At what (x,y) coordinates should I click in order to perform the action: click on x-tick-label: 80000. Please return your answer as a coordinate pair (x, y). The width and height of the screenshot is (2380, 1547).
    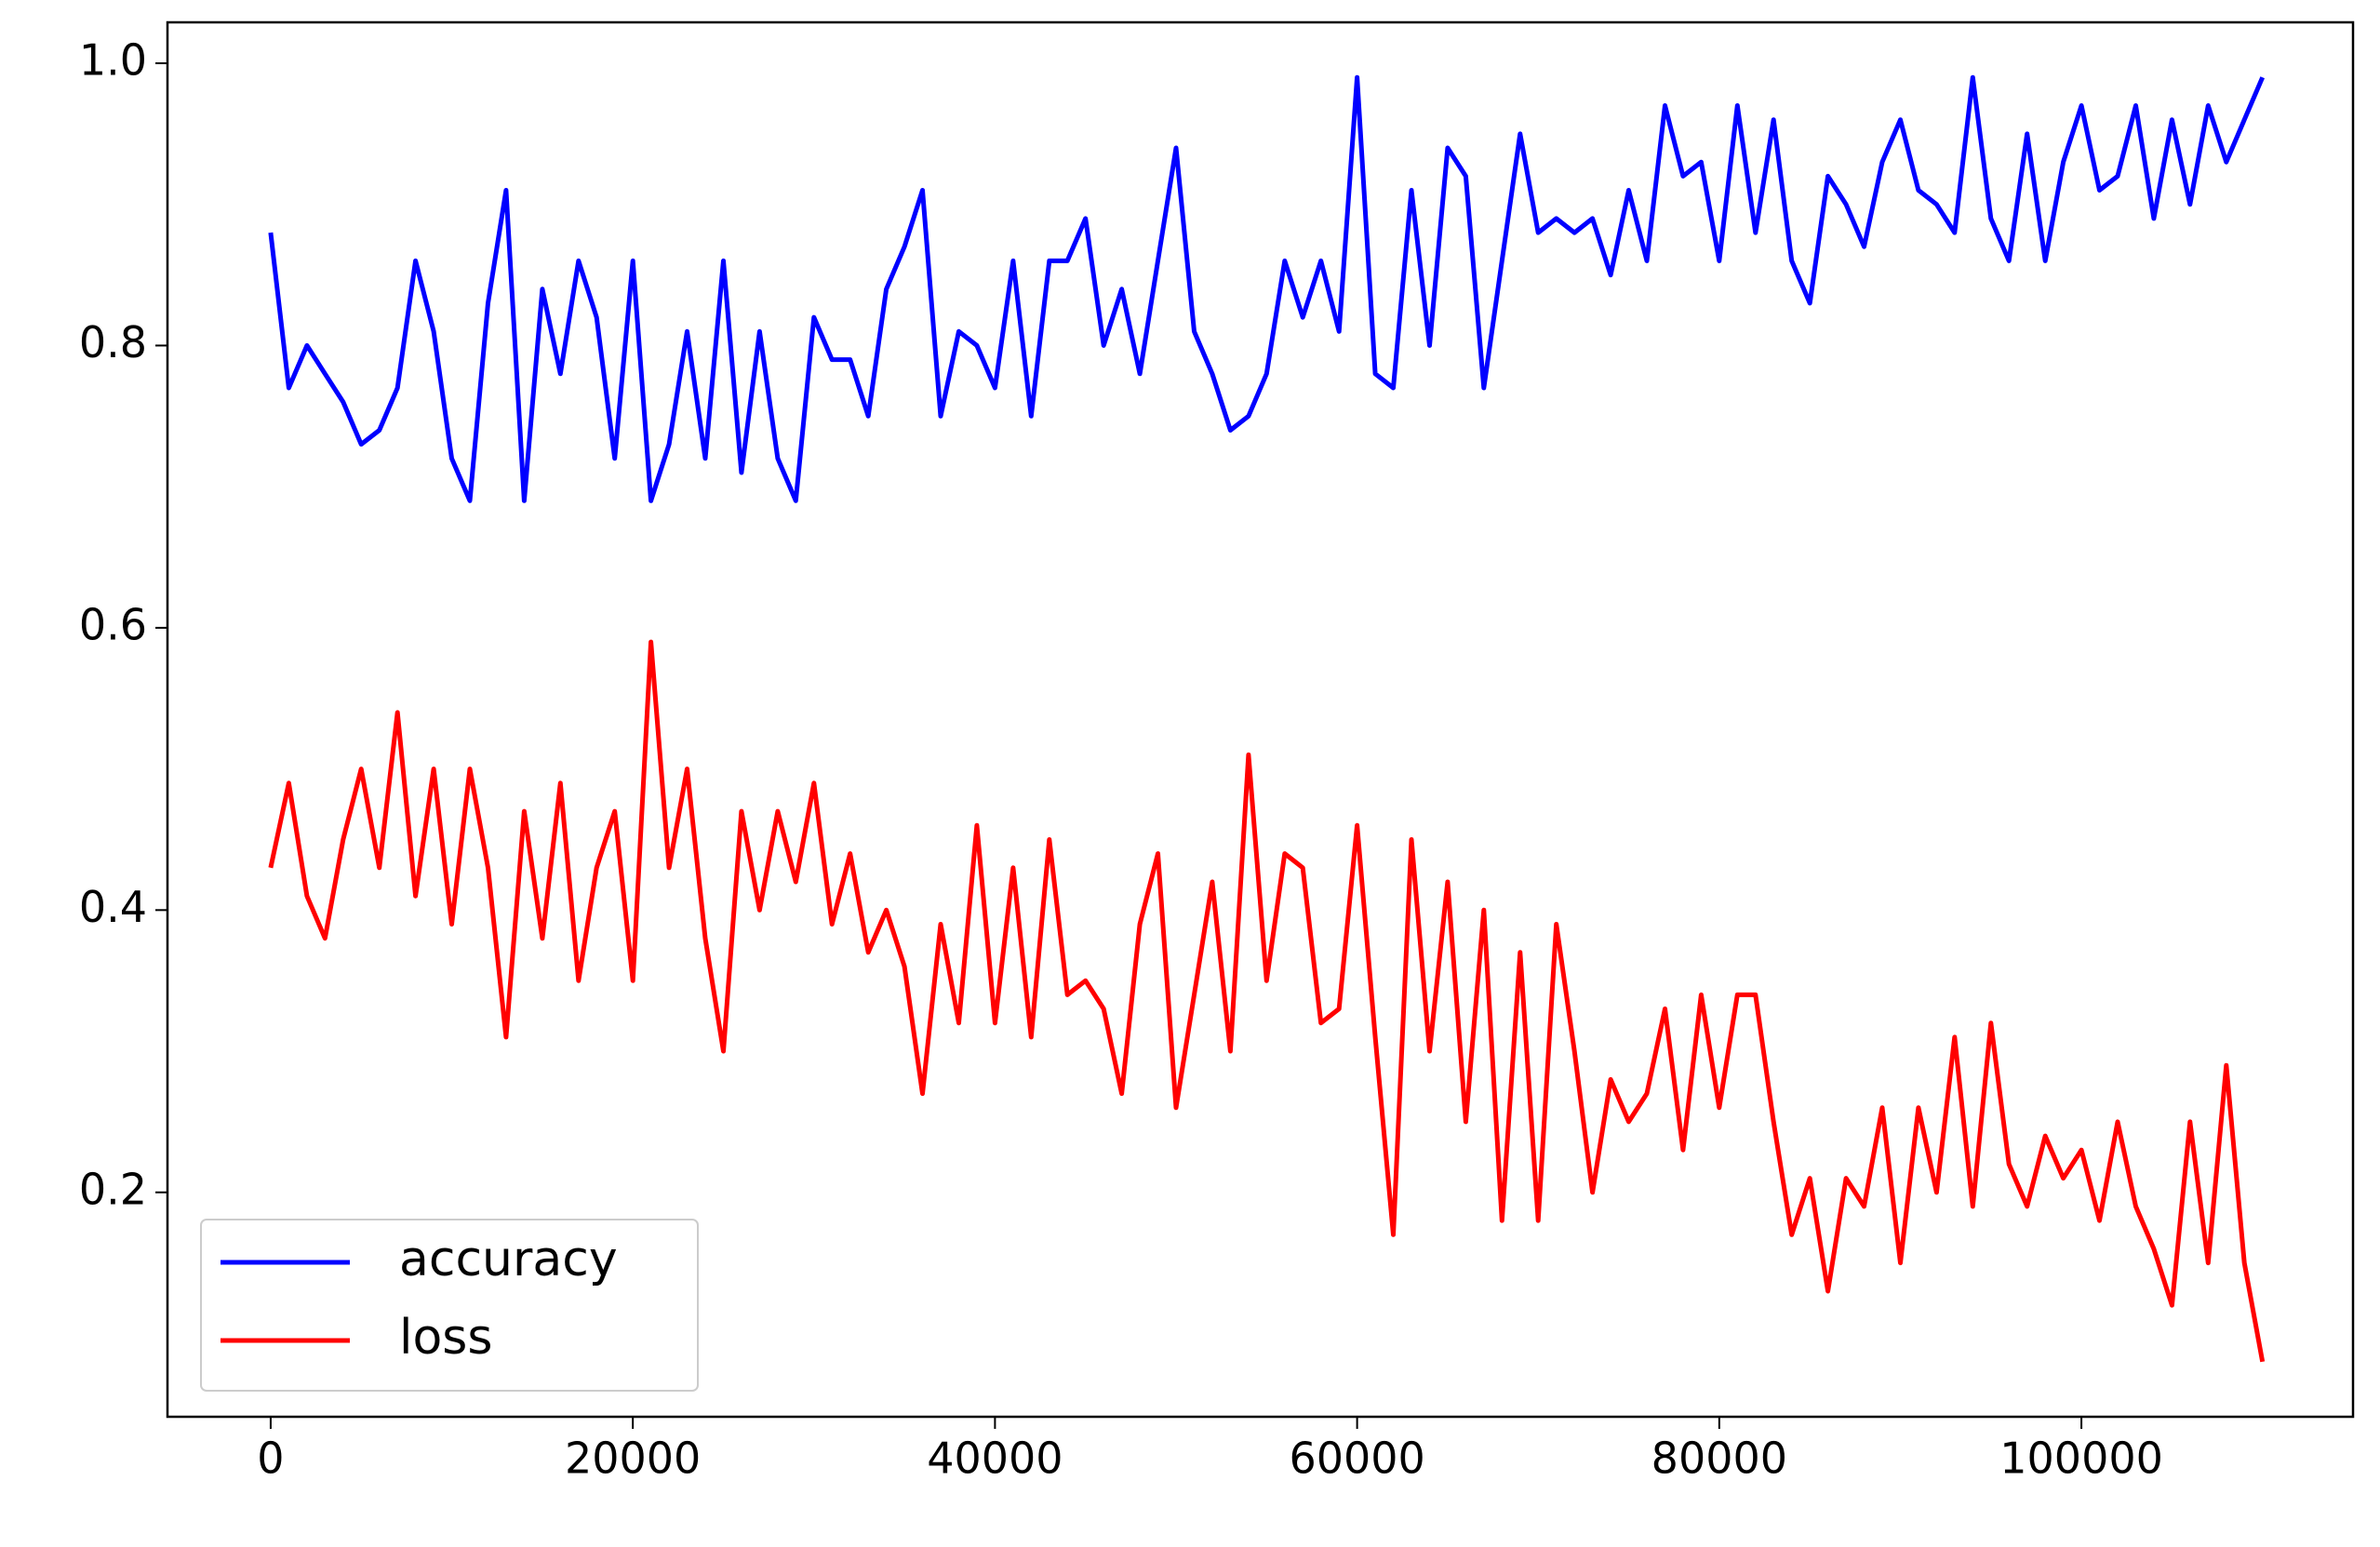
    Looking at the image, I should click on (1719, 1459).